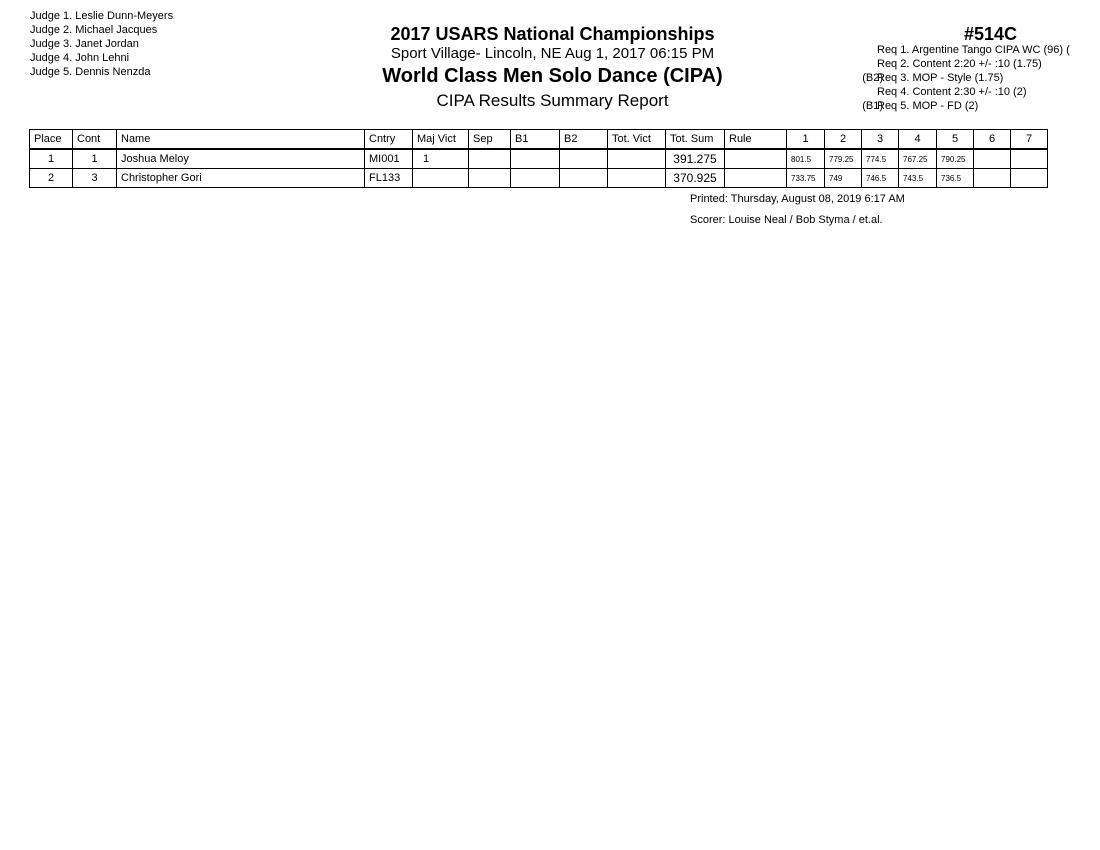 The image size is (1100, 850). I want to click on scorer: Scorer: Louise Neal / Bob Styma / et.al., so click(786, 220).